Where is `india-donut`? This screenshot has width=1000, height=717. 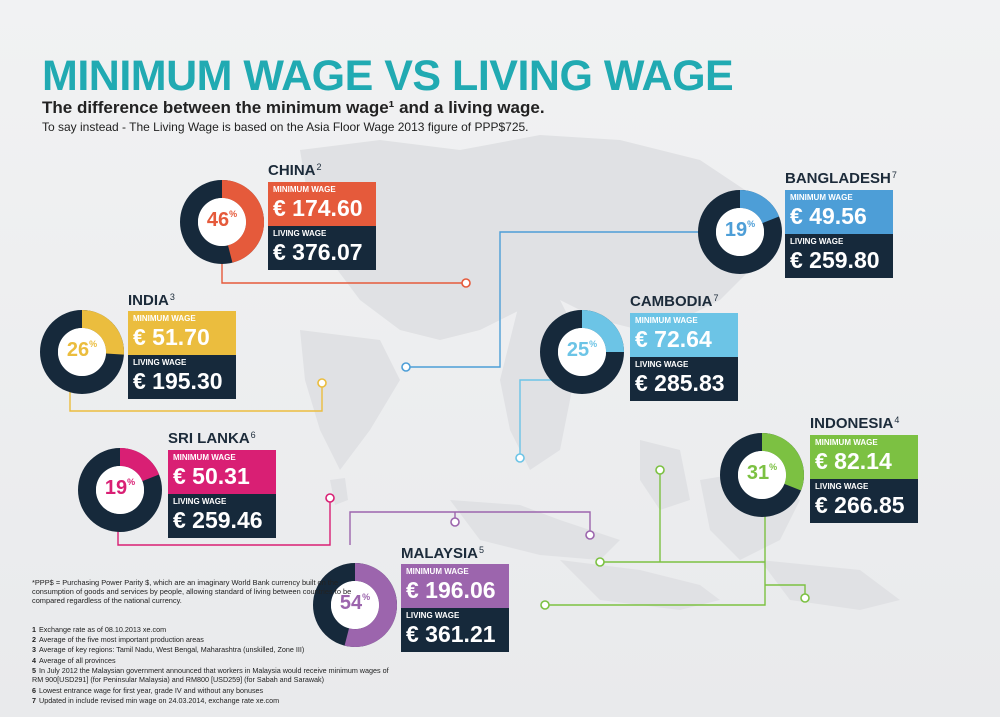
india-donut is located at coordinates (82, 352).